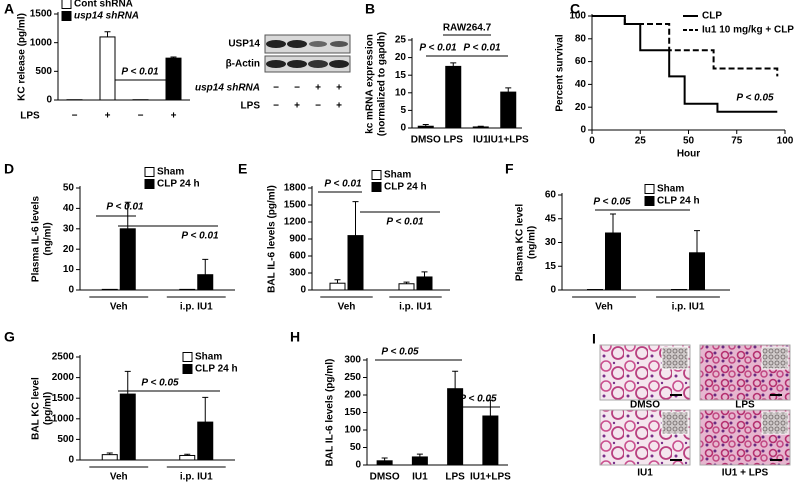  What do you see at coordinates (401, 75) in the screenshot?
I see `y-tick-label: 15` at bounding box center [401, 75].